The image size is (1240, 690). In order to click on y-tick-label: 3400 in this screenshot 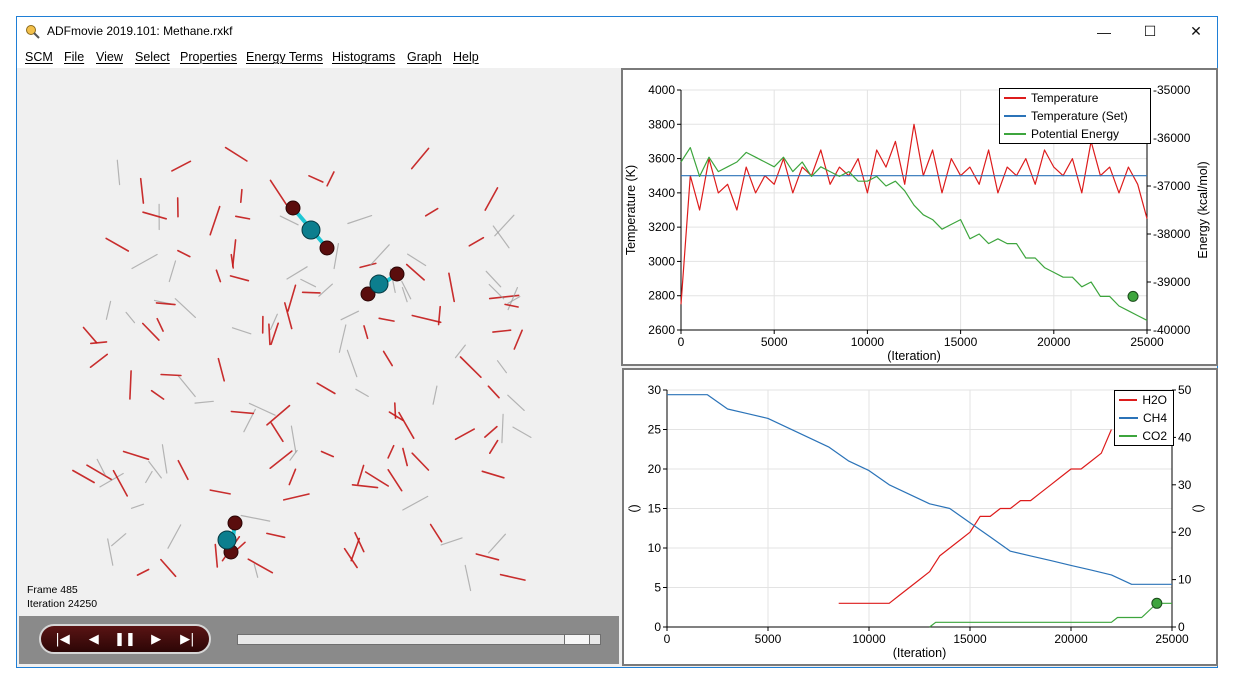, I will do `click(661, 193)`.